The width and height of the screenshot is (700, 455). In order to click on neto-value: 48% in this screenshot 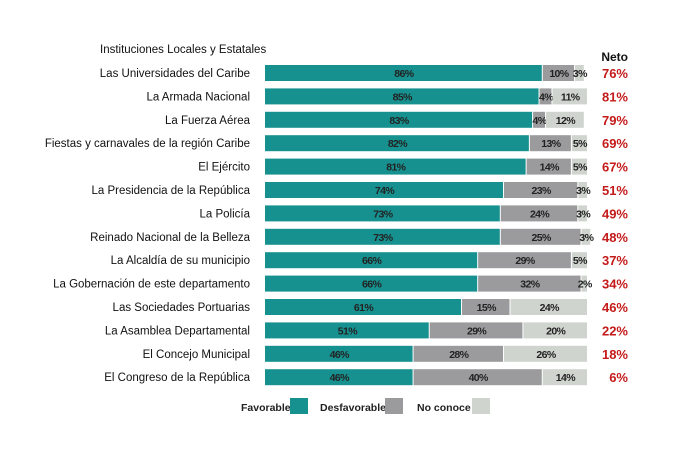, I will do `click(615, 237)`.